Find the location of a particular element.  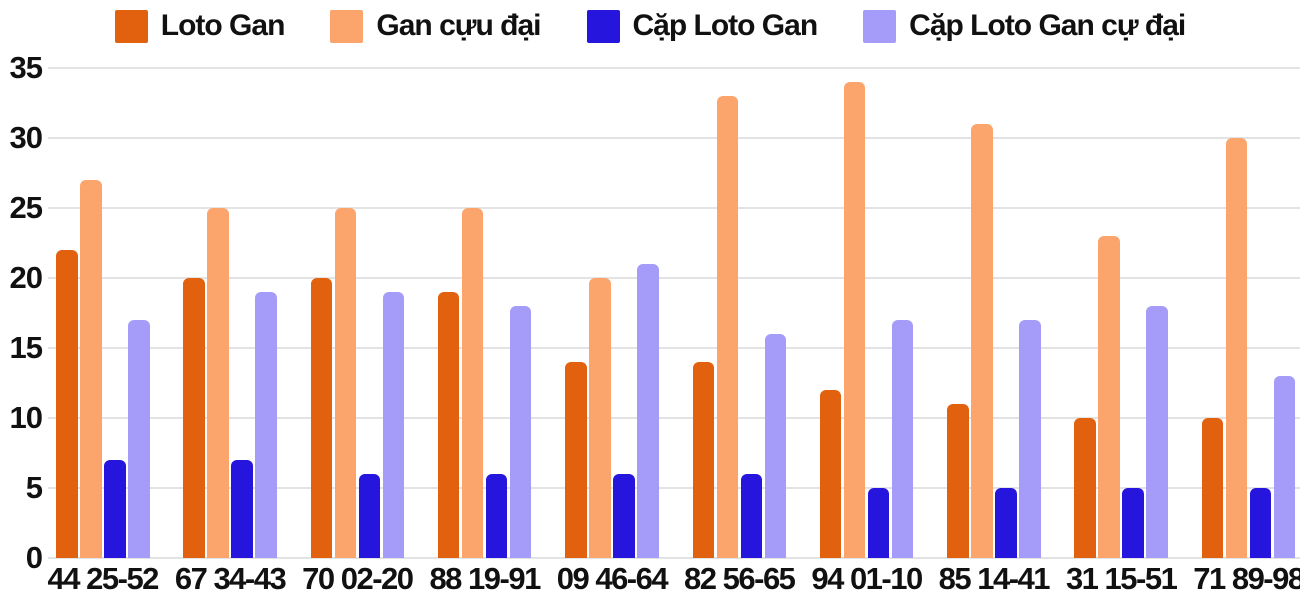

y-axis-tick-label: 20 is located at coordinates (26, 277).